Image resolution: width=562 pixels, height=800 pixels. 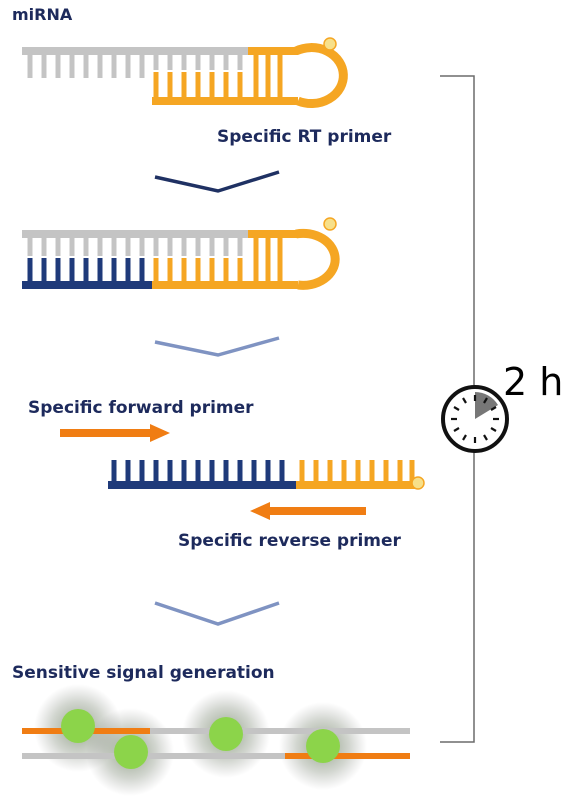 What do you see at coordinates (42, 14) in the screenshot?
I see `mirna-label: miRNA` at bounding box center [42, 14].